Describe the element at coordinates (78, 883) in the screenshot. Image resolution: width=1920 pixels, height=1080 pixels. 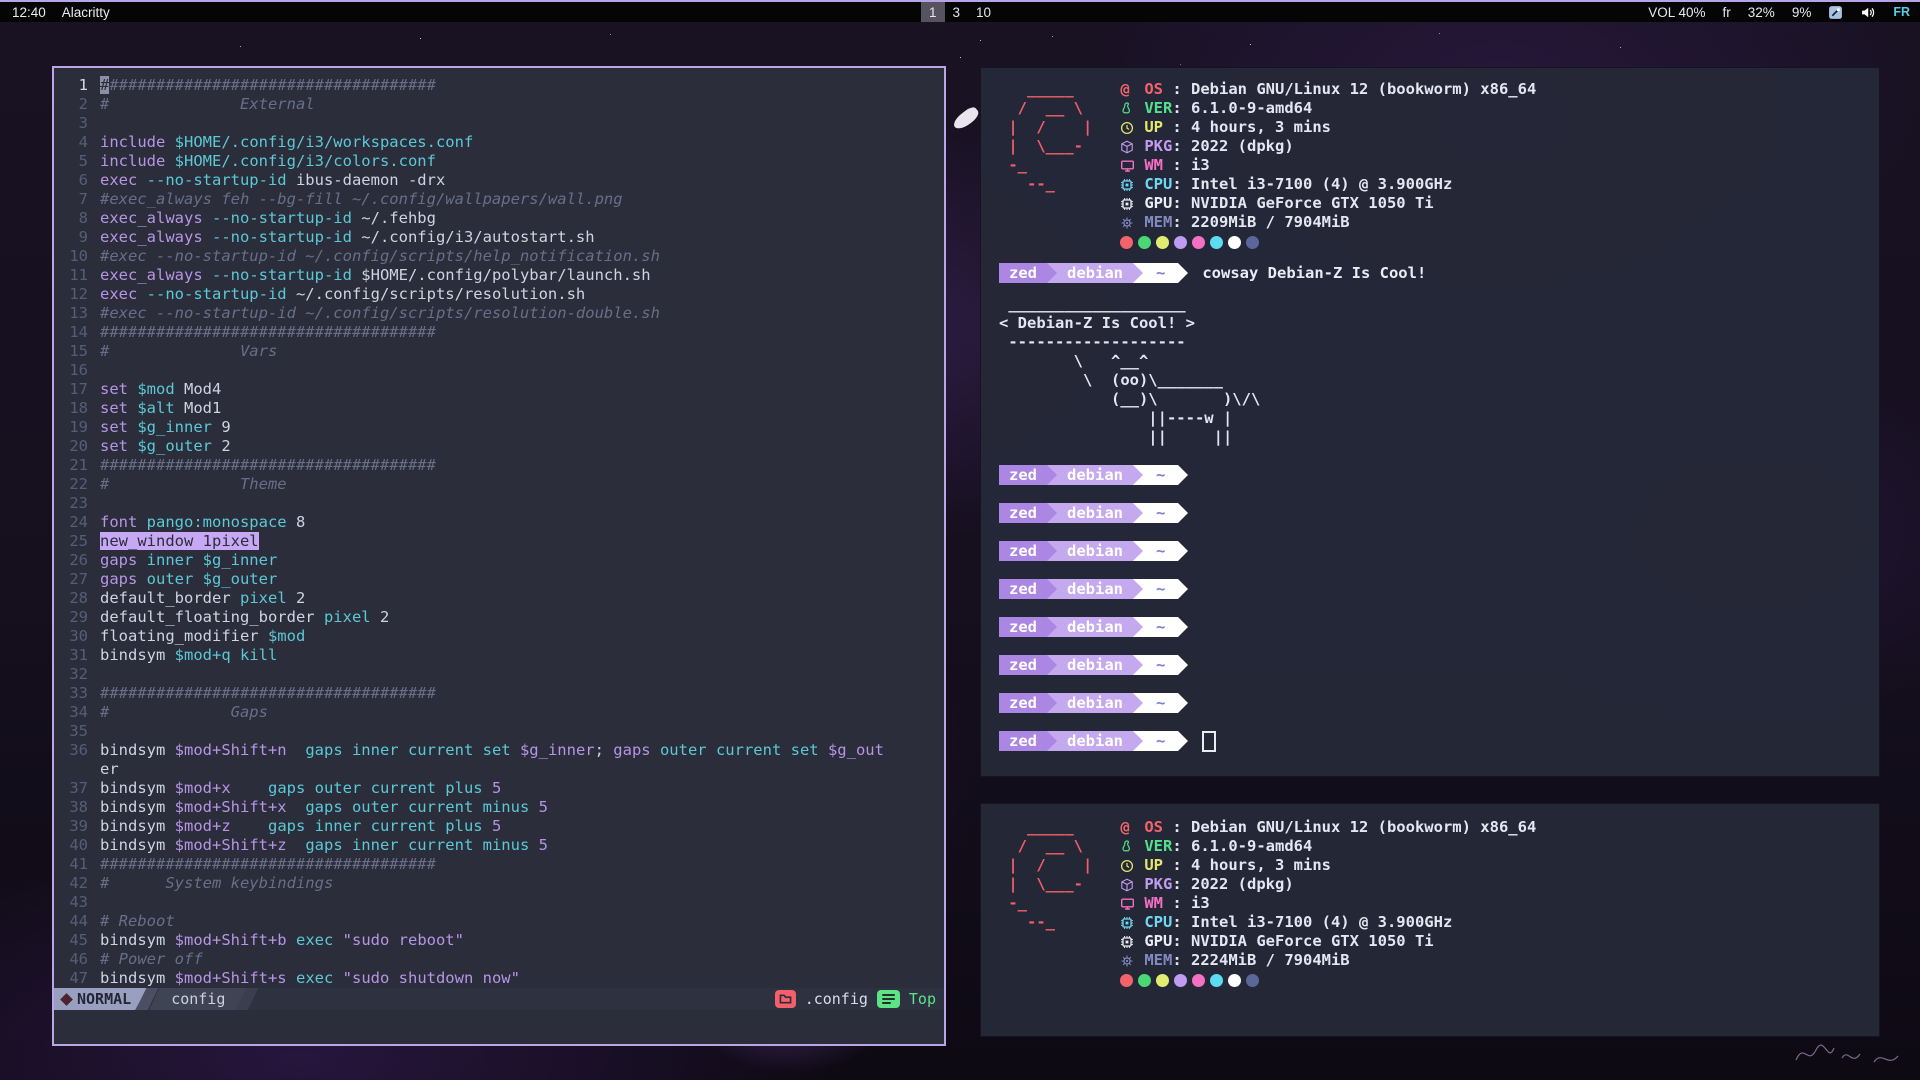
I see `line-number: 42` at that location.